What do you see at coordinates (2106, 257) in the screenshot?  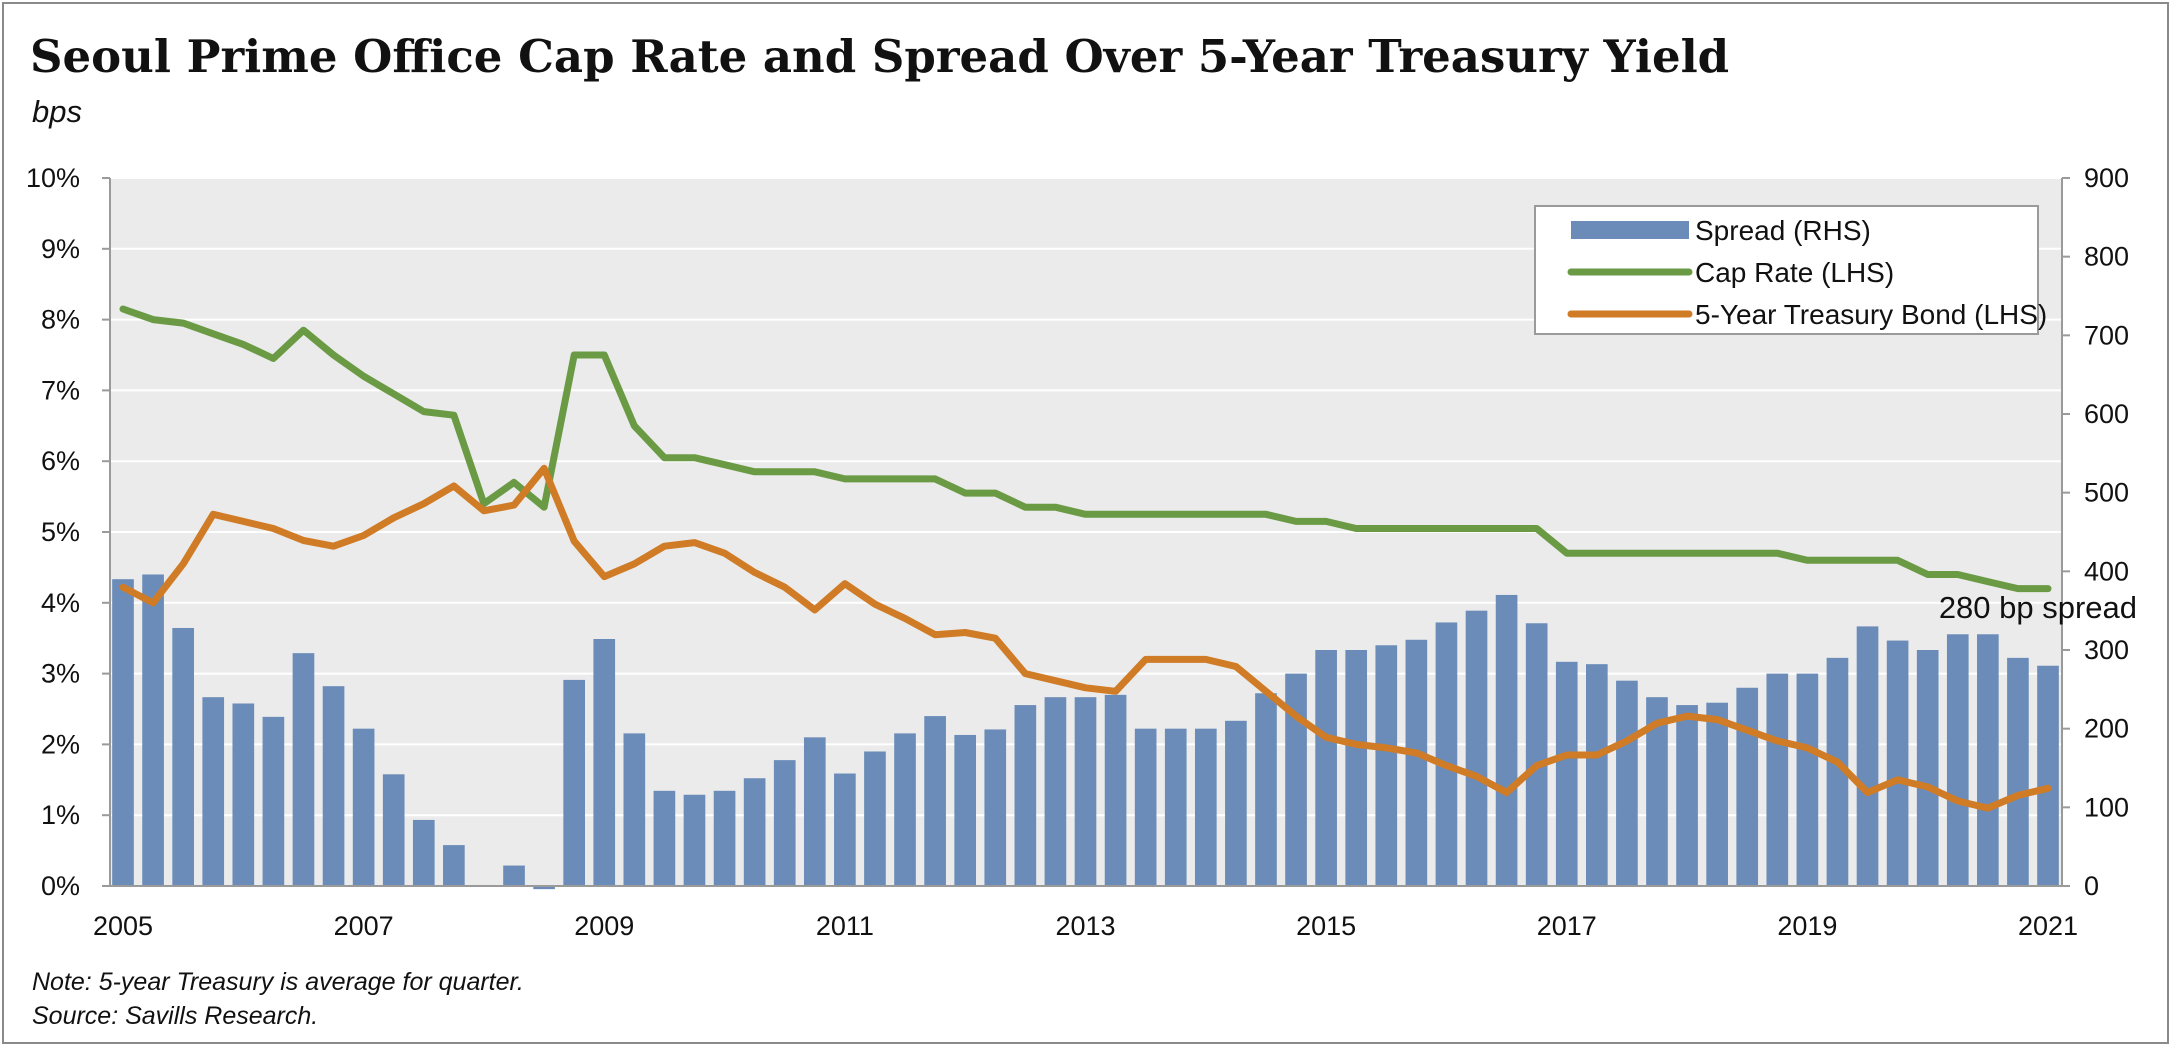 I see `right-tick-label: 800` at bounding box center [2106, 257].